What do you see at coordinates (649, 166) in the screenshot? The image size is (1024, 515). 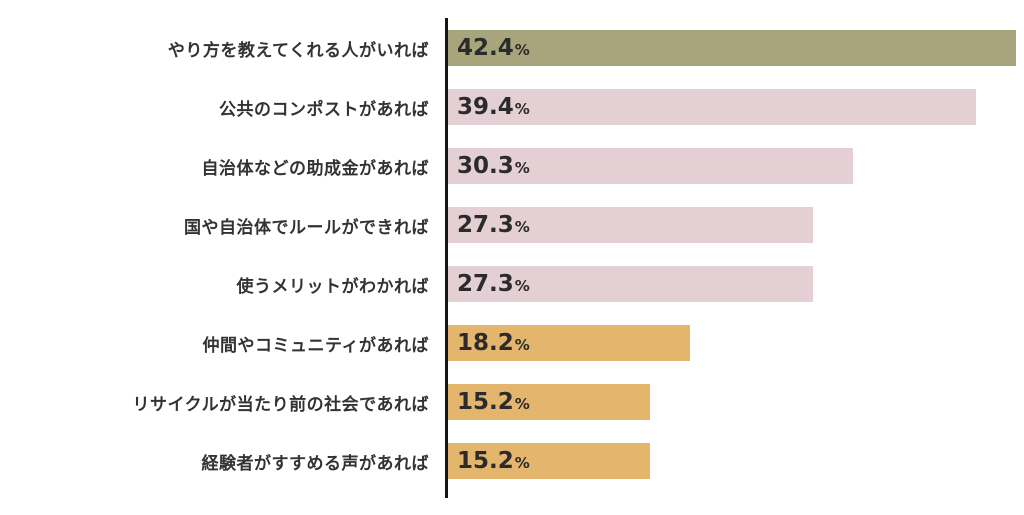 I see `bar: 30.3 %` at bounding box center [649, 166].